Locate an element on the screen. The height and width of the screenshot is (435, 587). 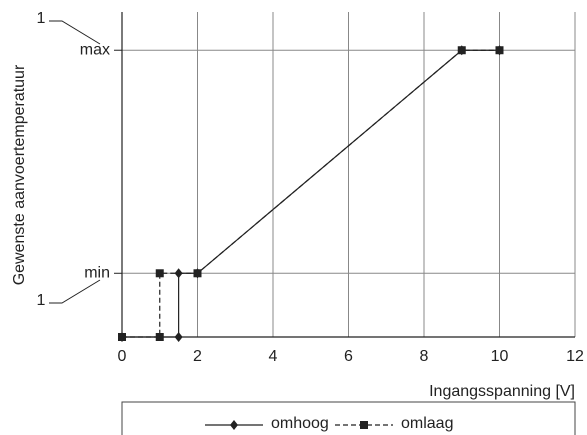
x-tick-label: 8 is located at coordinates (424, 356).